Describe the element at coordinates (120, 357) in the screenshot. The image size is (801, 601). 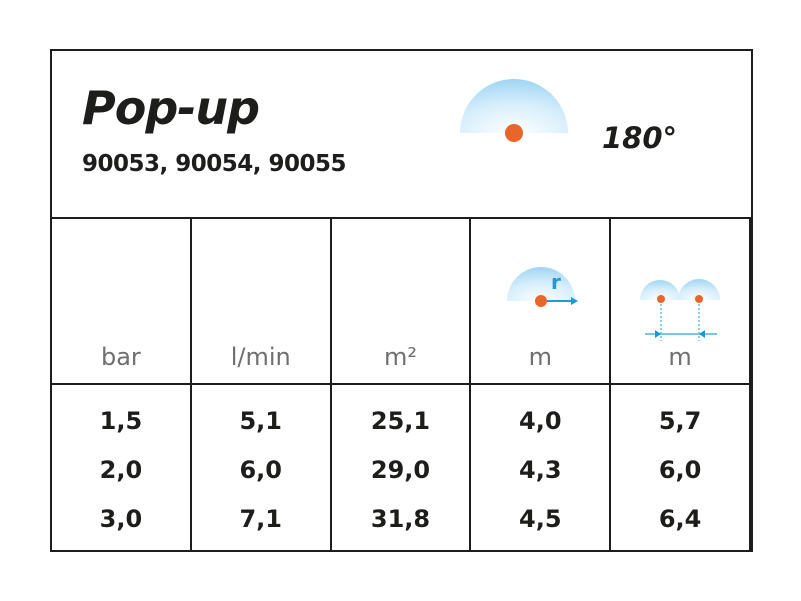
I see `unit-label: bar` at that location.